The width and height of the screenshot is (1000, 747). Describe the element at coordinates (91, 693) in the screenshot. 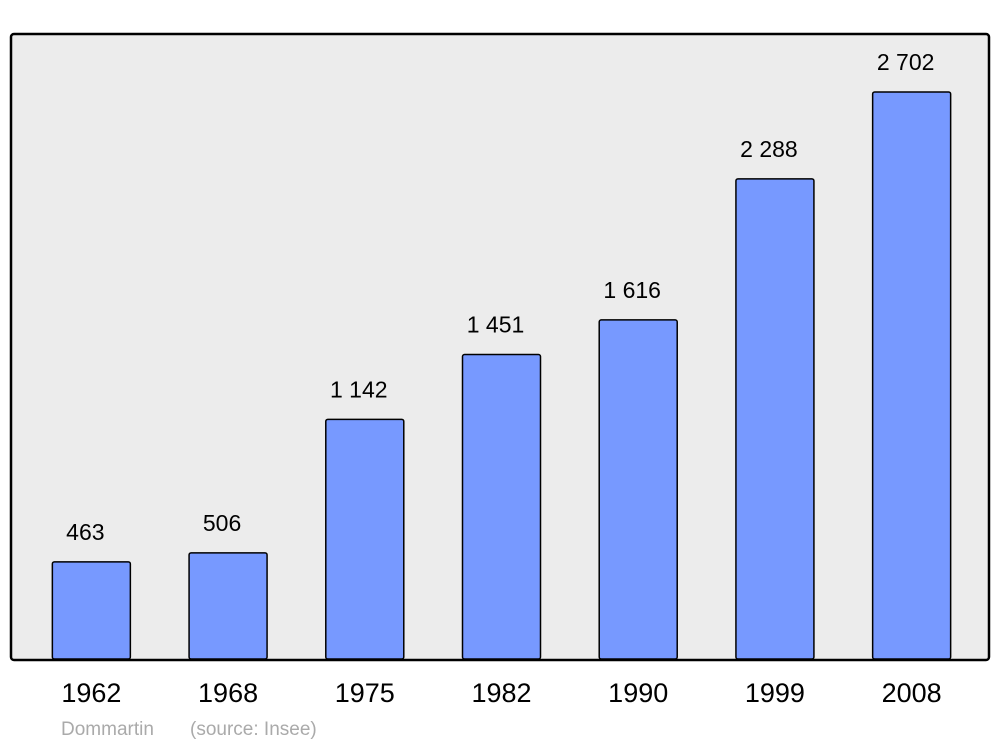

I see `x-tick-label: 1962` at that location.